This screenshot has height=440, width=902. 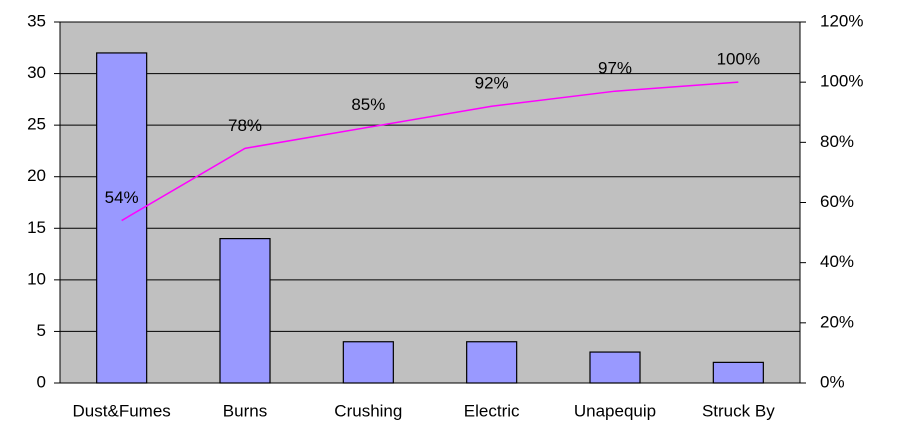 What do you see at coordinates (738, 410) in the screenshot?
I see `x-tick-label: Struck By` at bounding box center [738, 410].